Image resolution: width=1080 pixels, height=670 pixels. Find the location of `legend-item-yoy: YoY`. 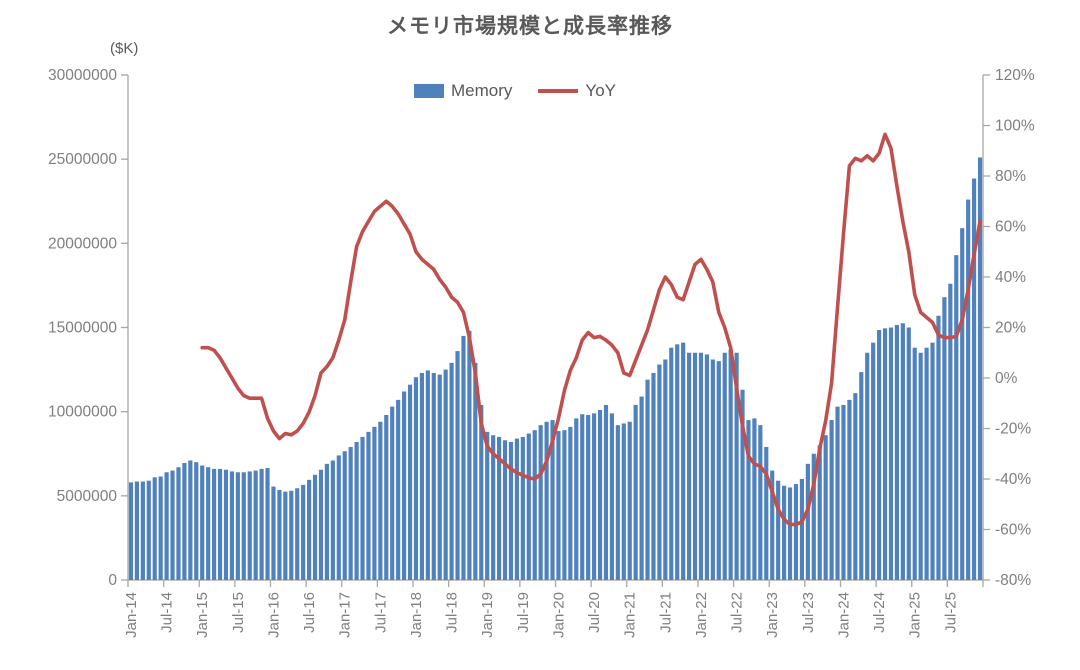

legend-item-yoy: YoY is located at coordinates (577, 91).